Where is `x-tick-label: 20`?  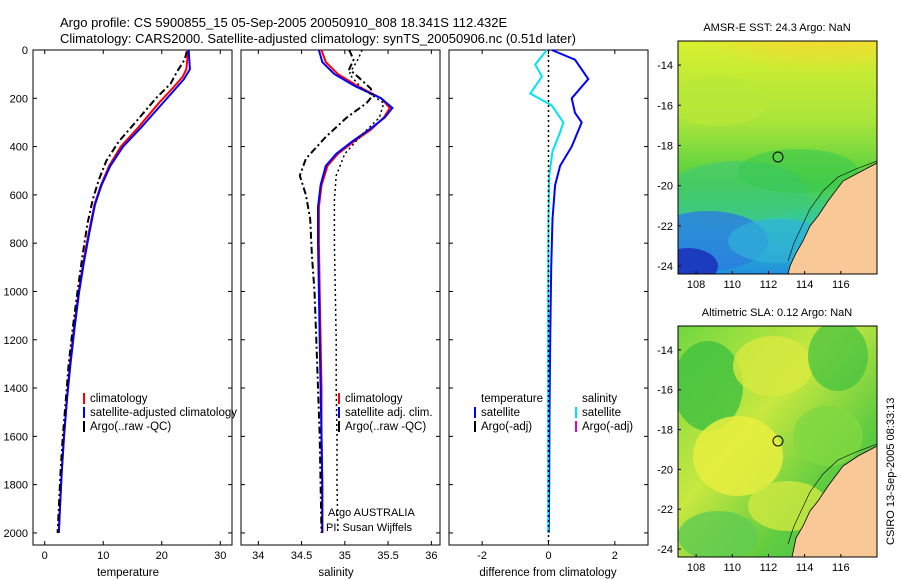
x-tick-label: 20 is located at coordinates (162, 556).